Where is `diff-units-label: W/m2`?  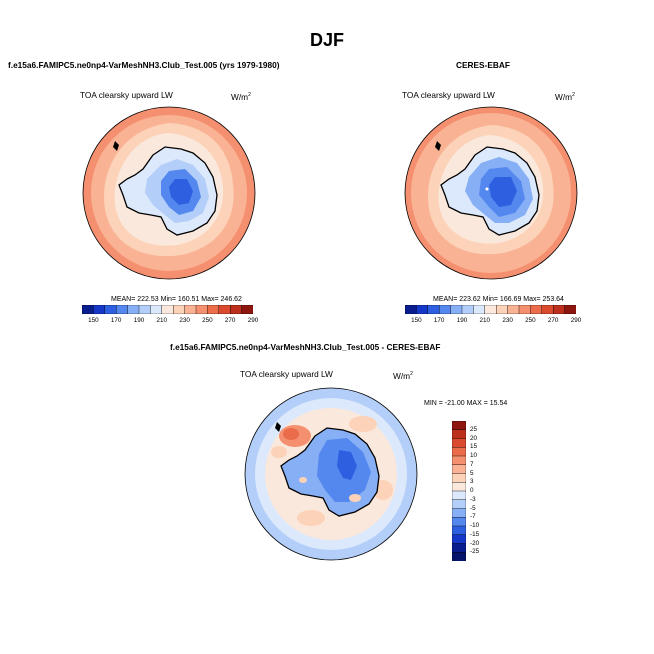 diff-units-label: W/m2 is located at coordinates (403, 376).